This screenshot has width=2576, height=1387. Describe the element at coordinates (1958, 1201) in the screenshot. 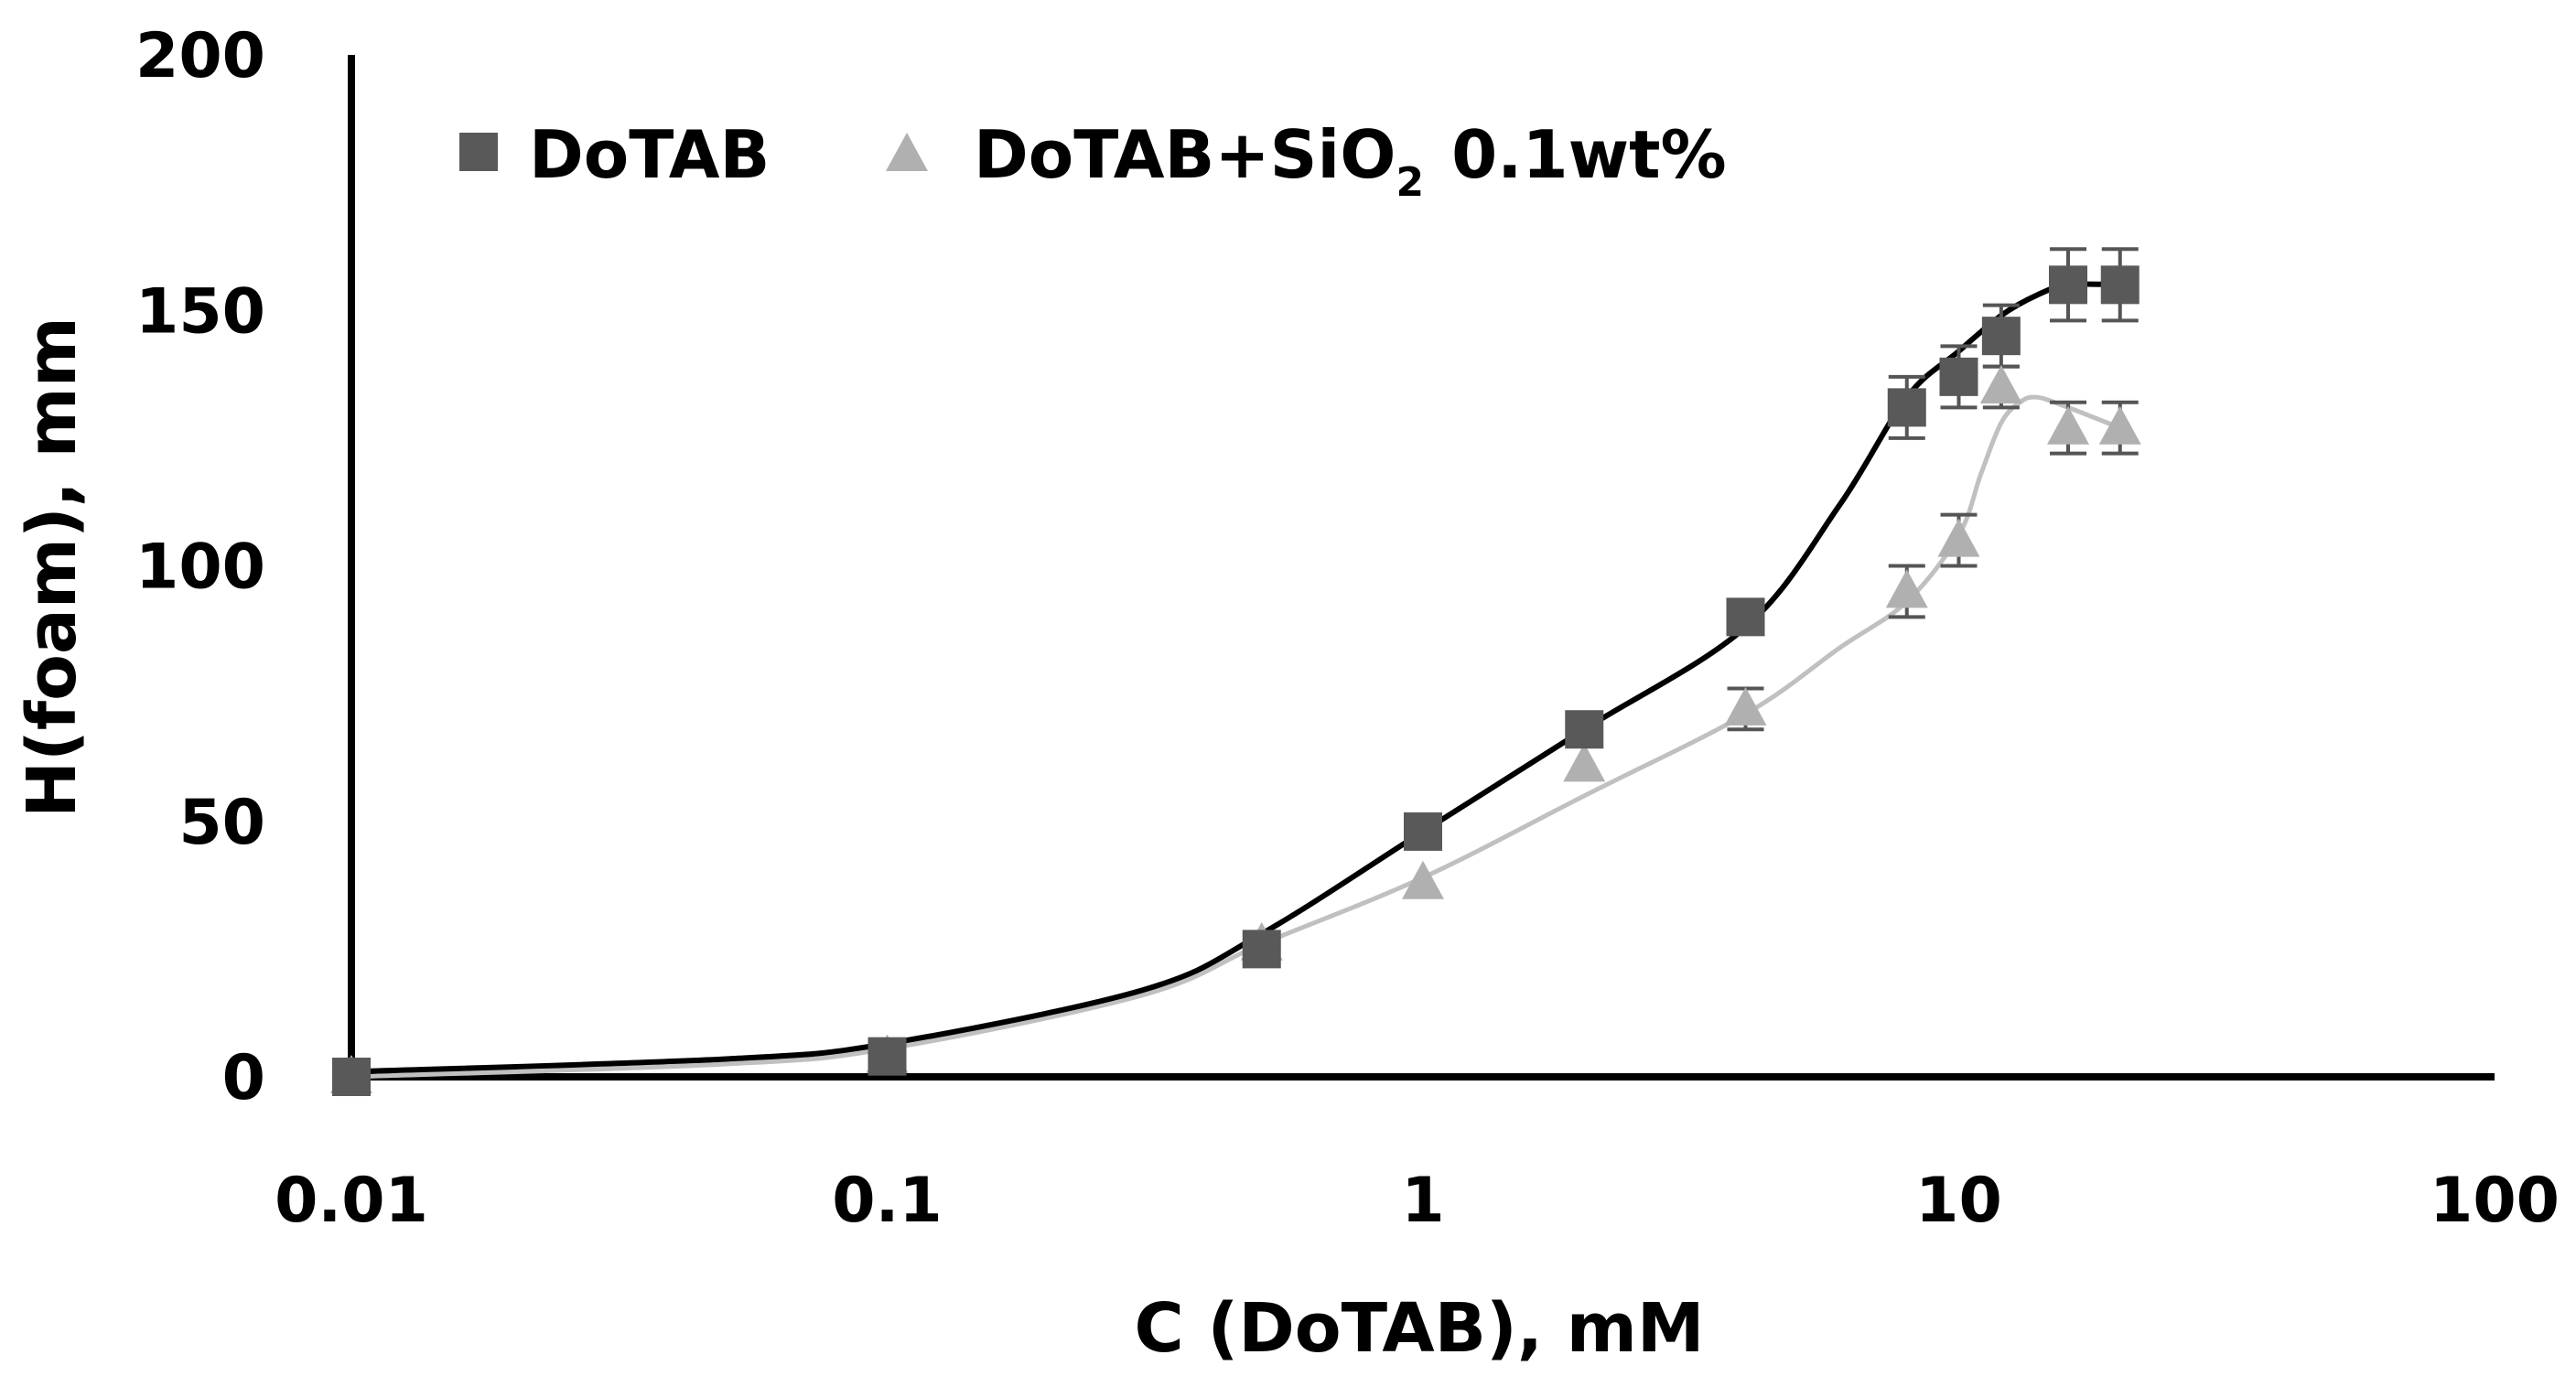

I see `x-tick-label: 10` at that location.